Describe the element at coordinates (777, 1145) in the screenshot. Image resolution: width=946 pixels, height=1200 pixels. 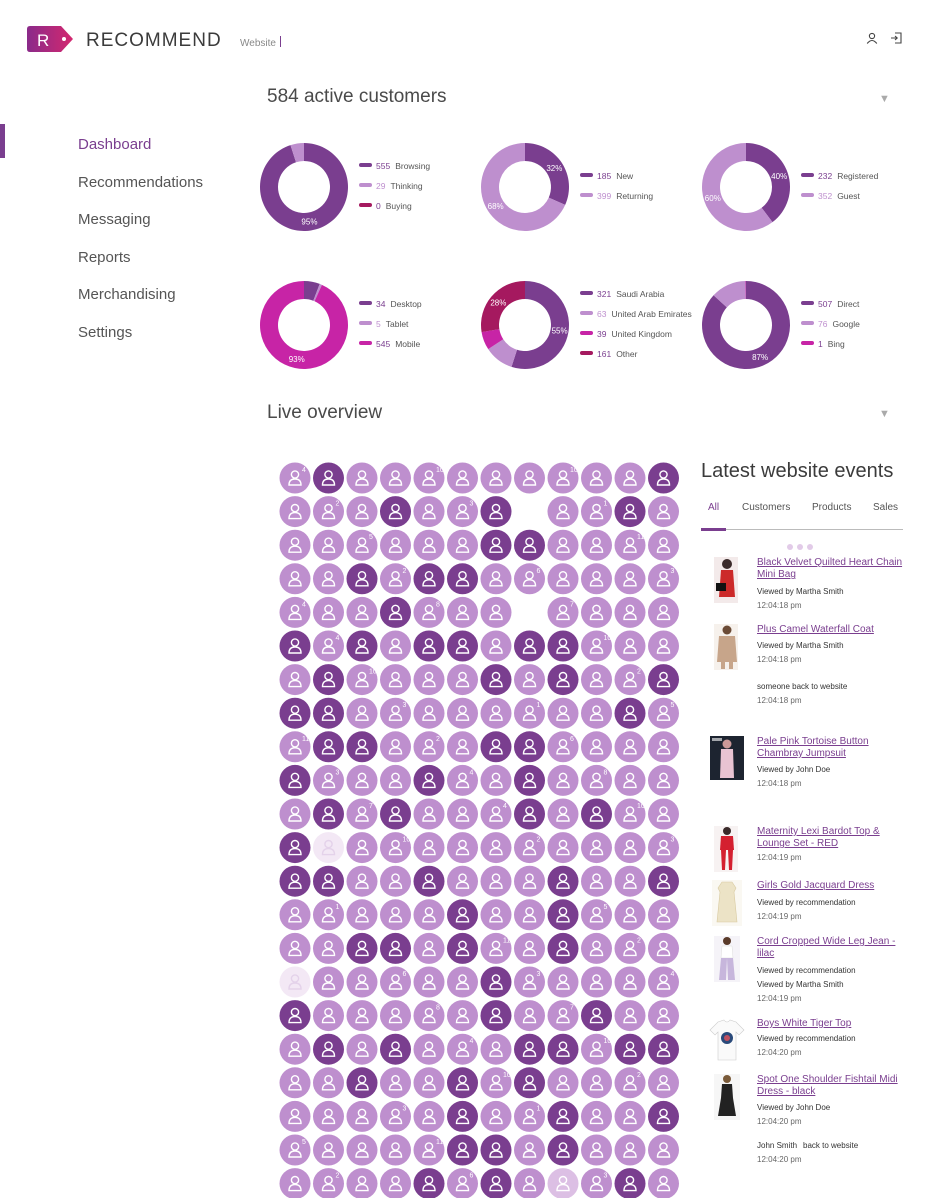
I see `event-user: John Smith` at that location.